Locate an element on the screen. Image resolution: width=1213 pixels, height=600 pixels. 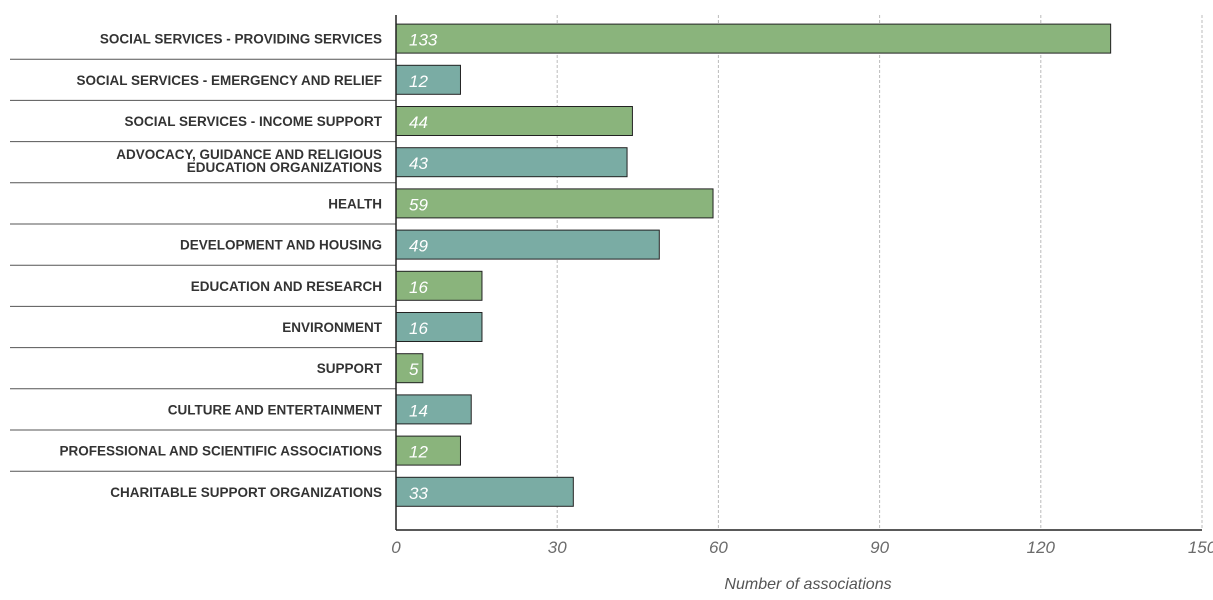
category-label: CULTURE AND ENTERTAINMENT is located at coordinates (275, 409).